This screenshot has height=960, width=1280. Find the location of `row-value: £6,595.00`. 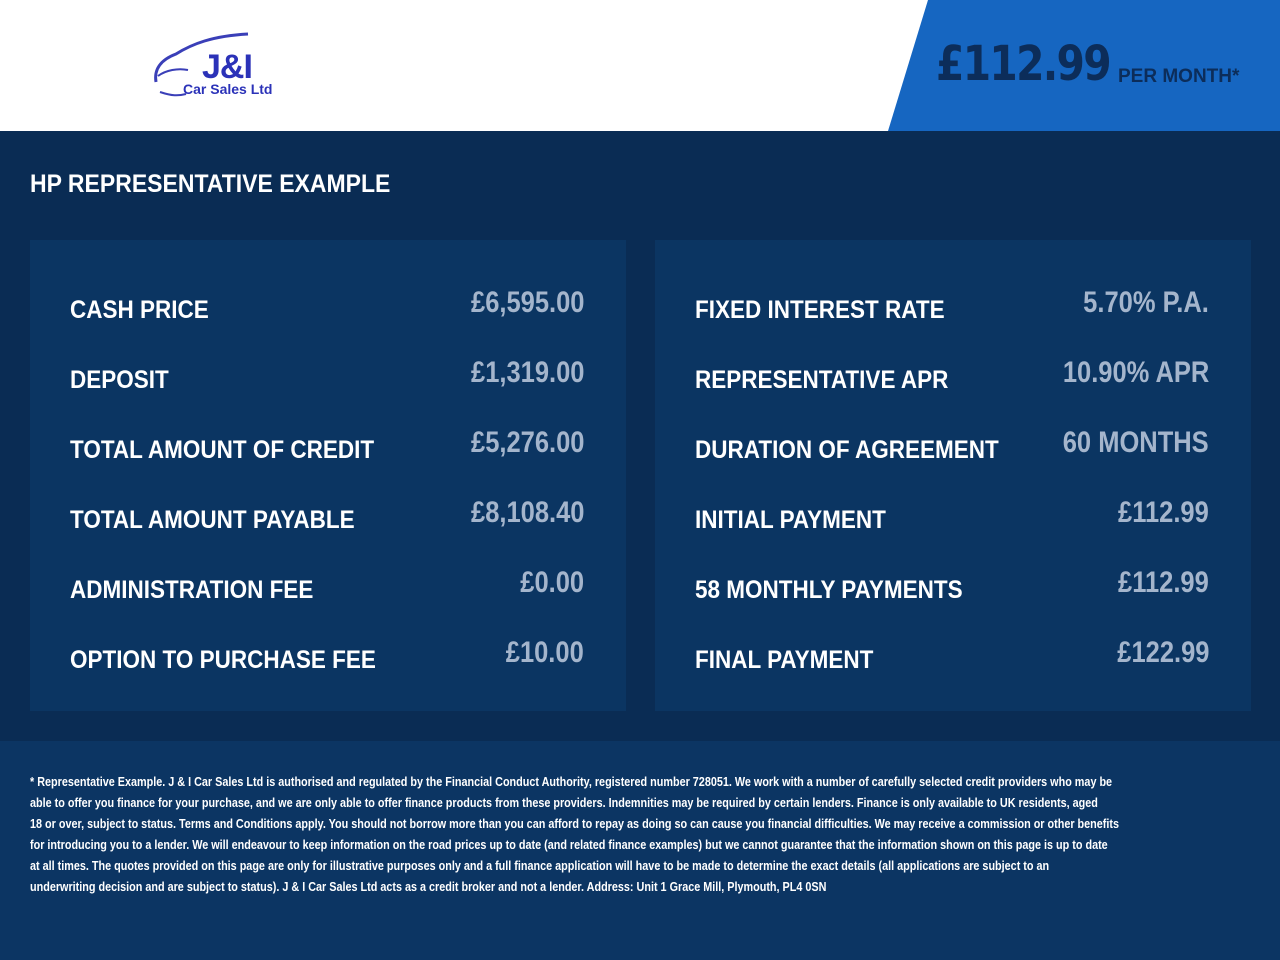

row-value: £6,595.00 is located at coordinates (527, 302).